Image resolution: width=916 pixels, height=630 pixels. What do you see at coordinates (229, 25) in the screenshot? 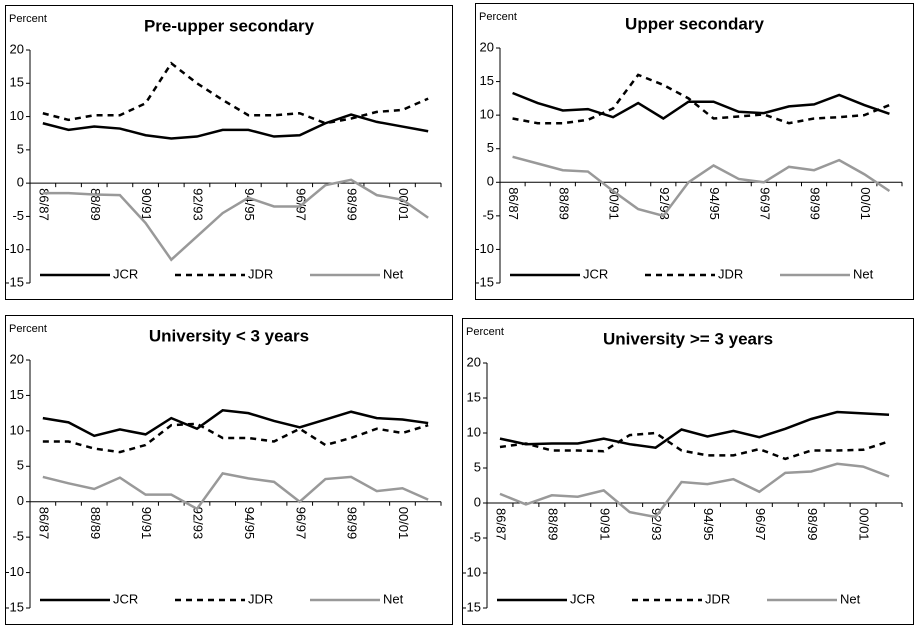
I see `chart-title: Pre-upper secondary` at bounding box center [229, 25].